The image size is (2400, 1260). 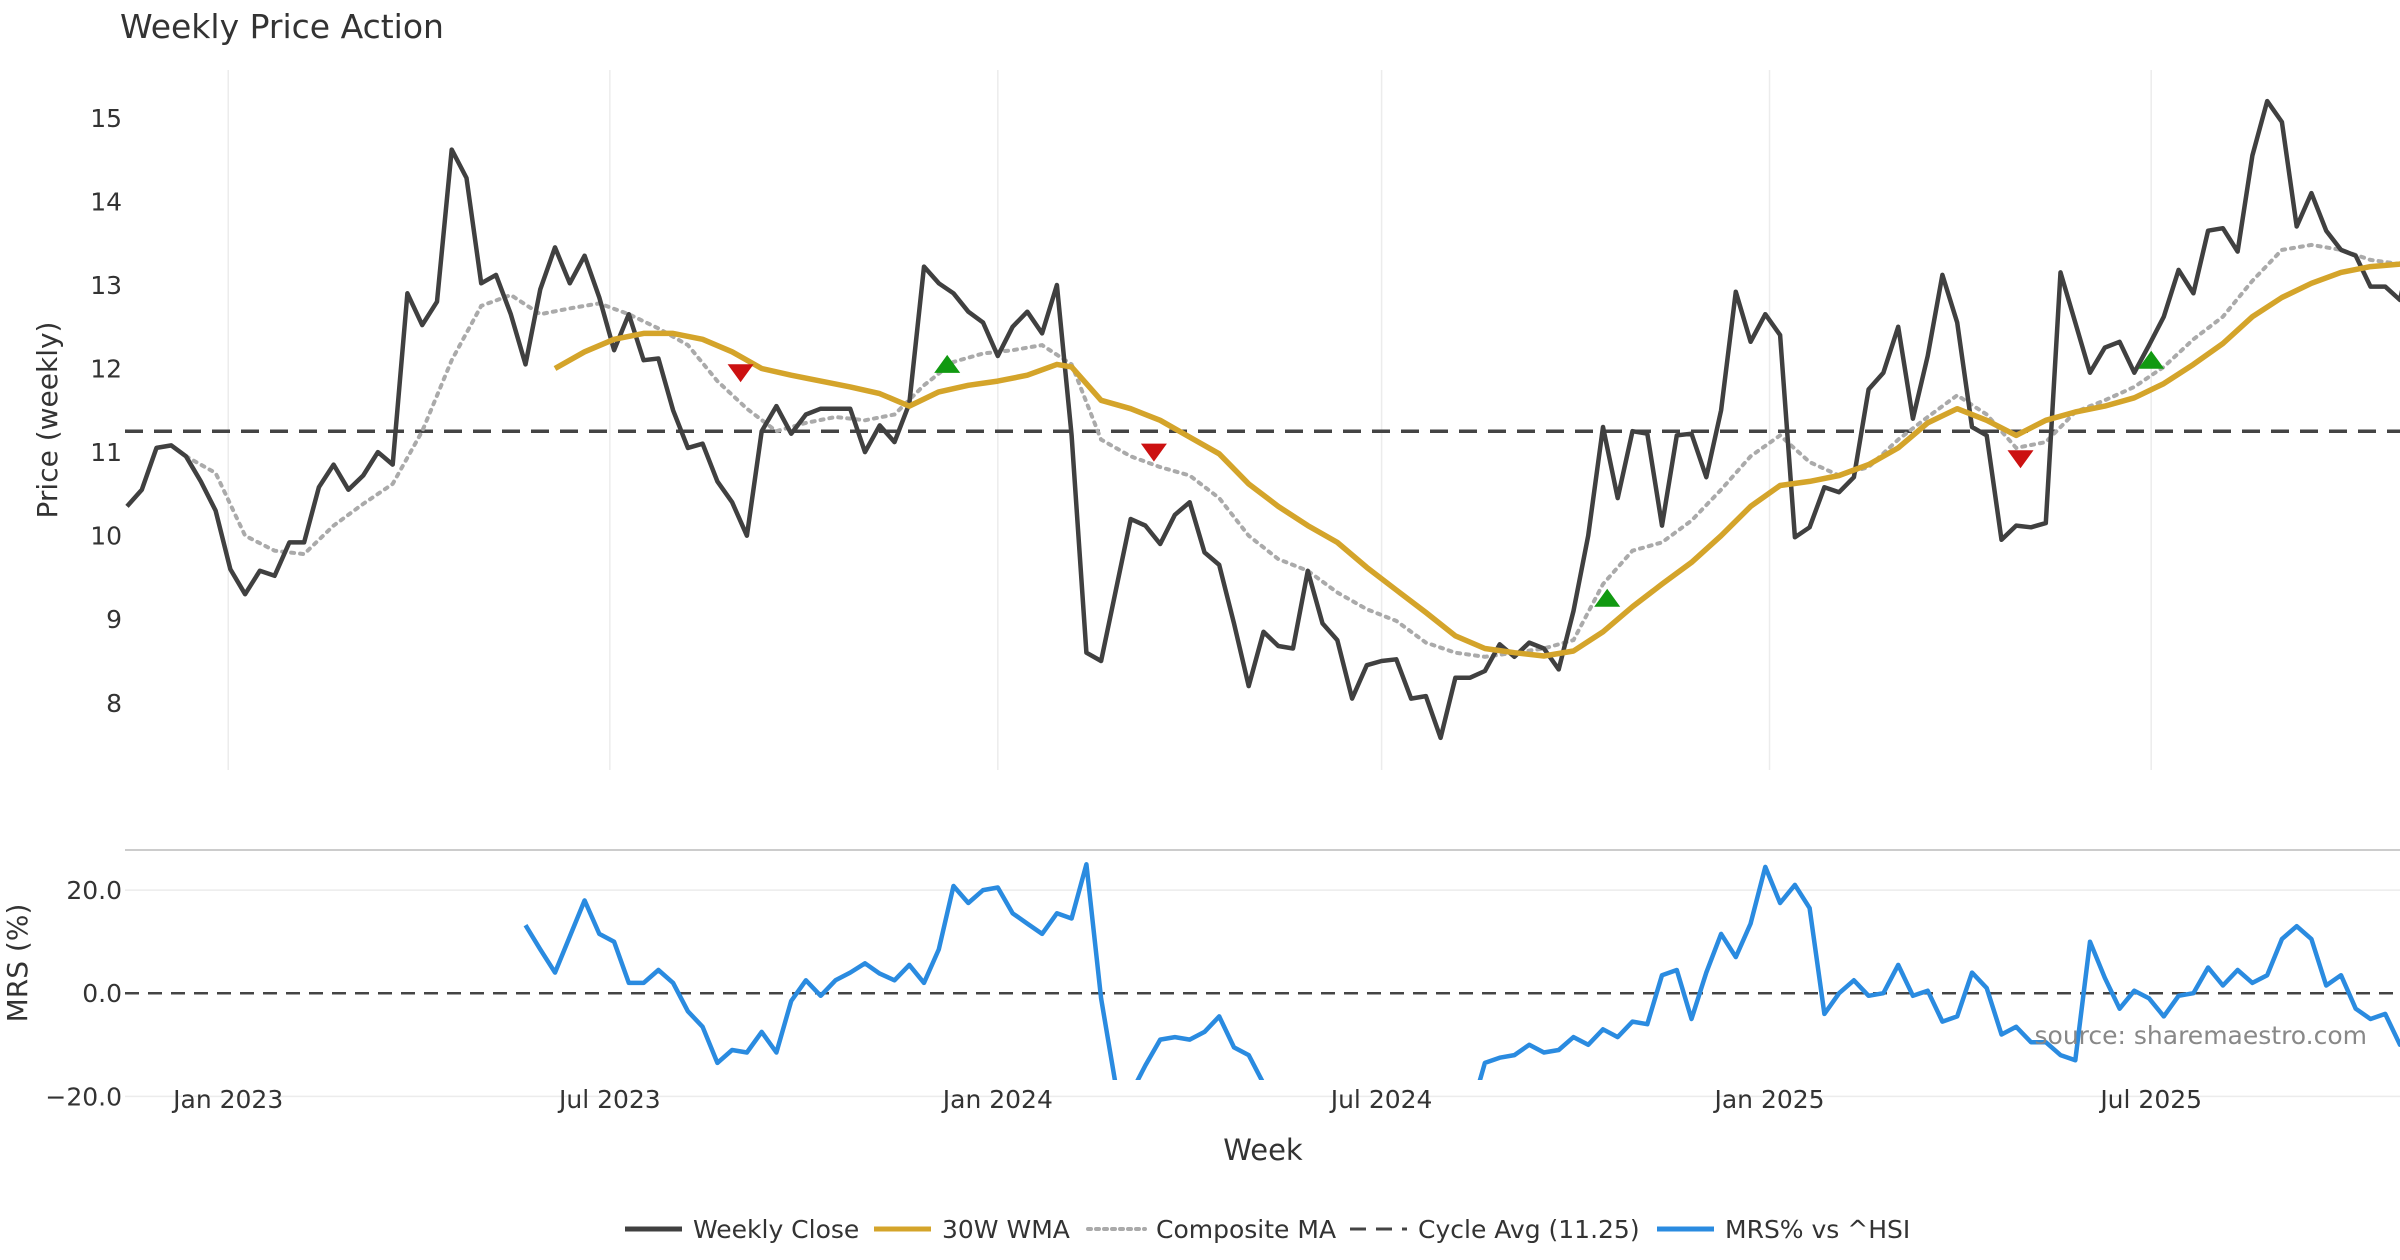 I want to click on y-tick-label: 12, so click(x=106, y=369).